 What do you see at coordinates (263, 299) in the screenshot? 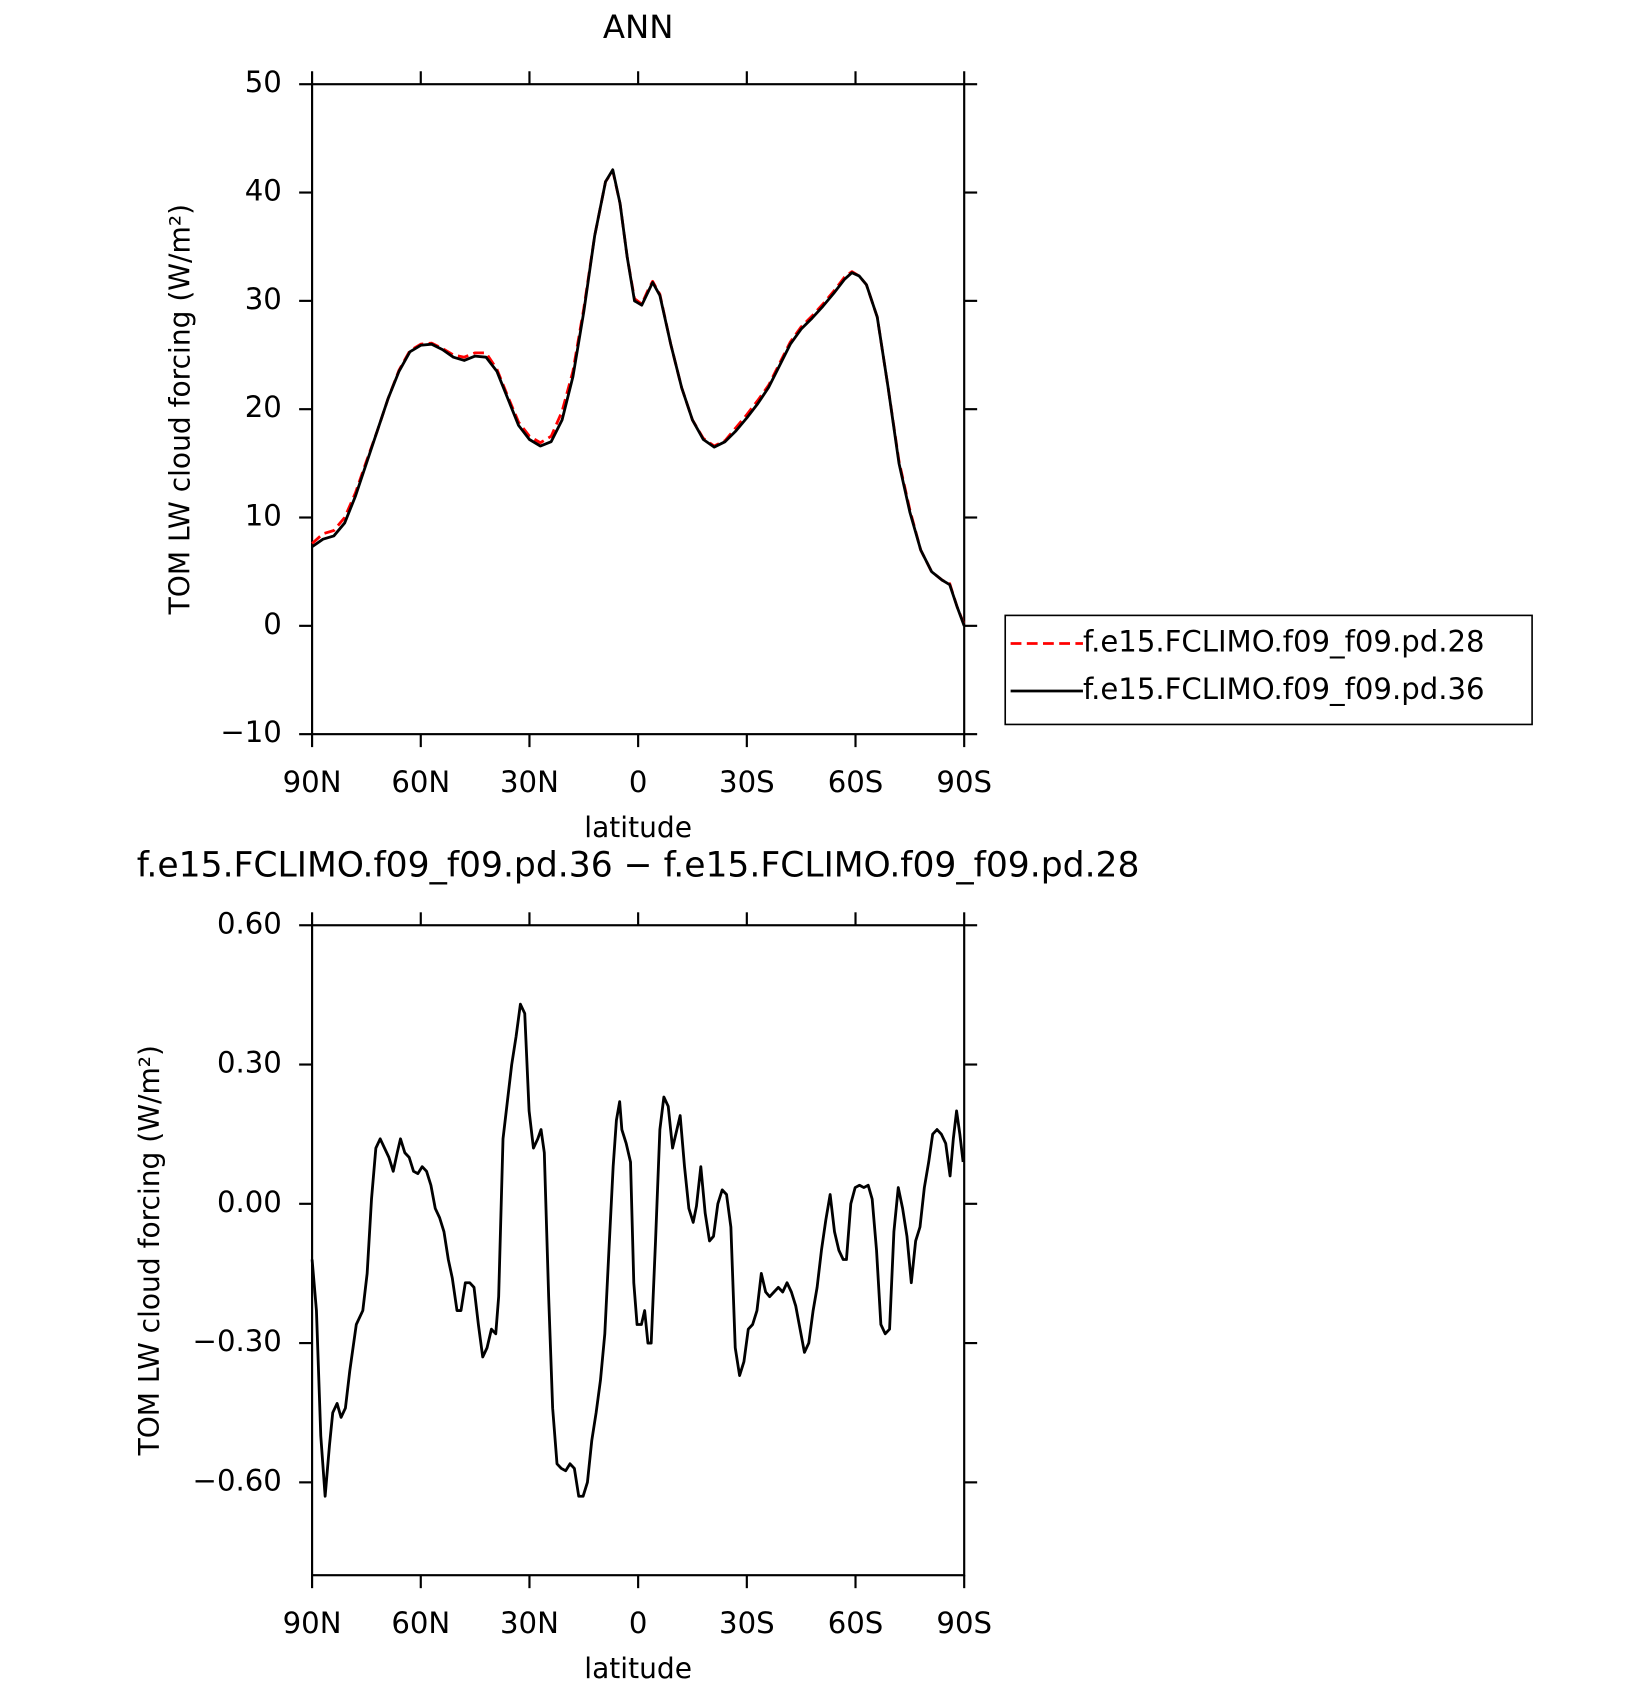
I see `y-tick-label: 30` at bounding box center [263, 299].